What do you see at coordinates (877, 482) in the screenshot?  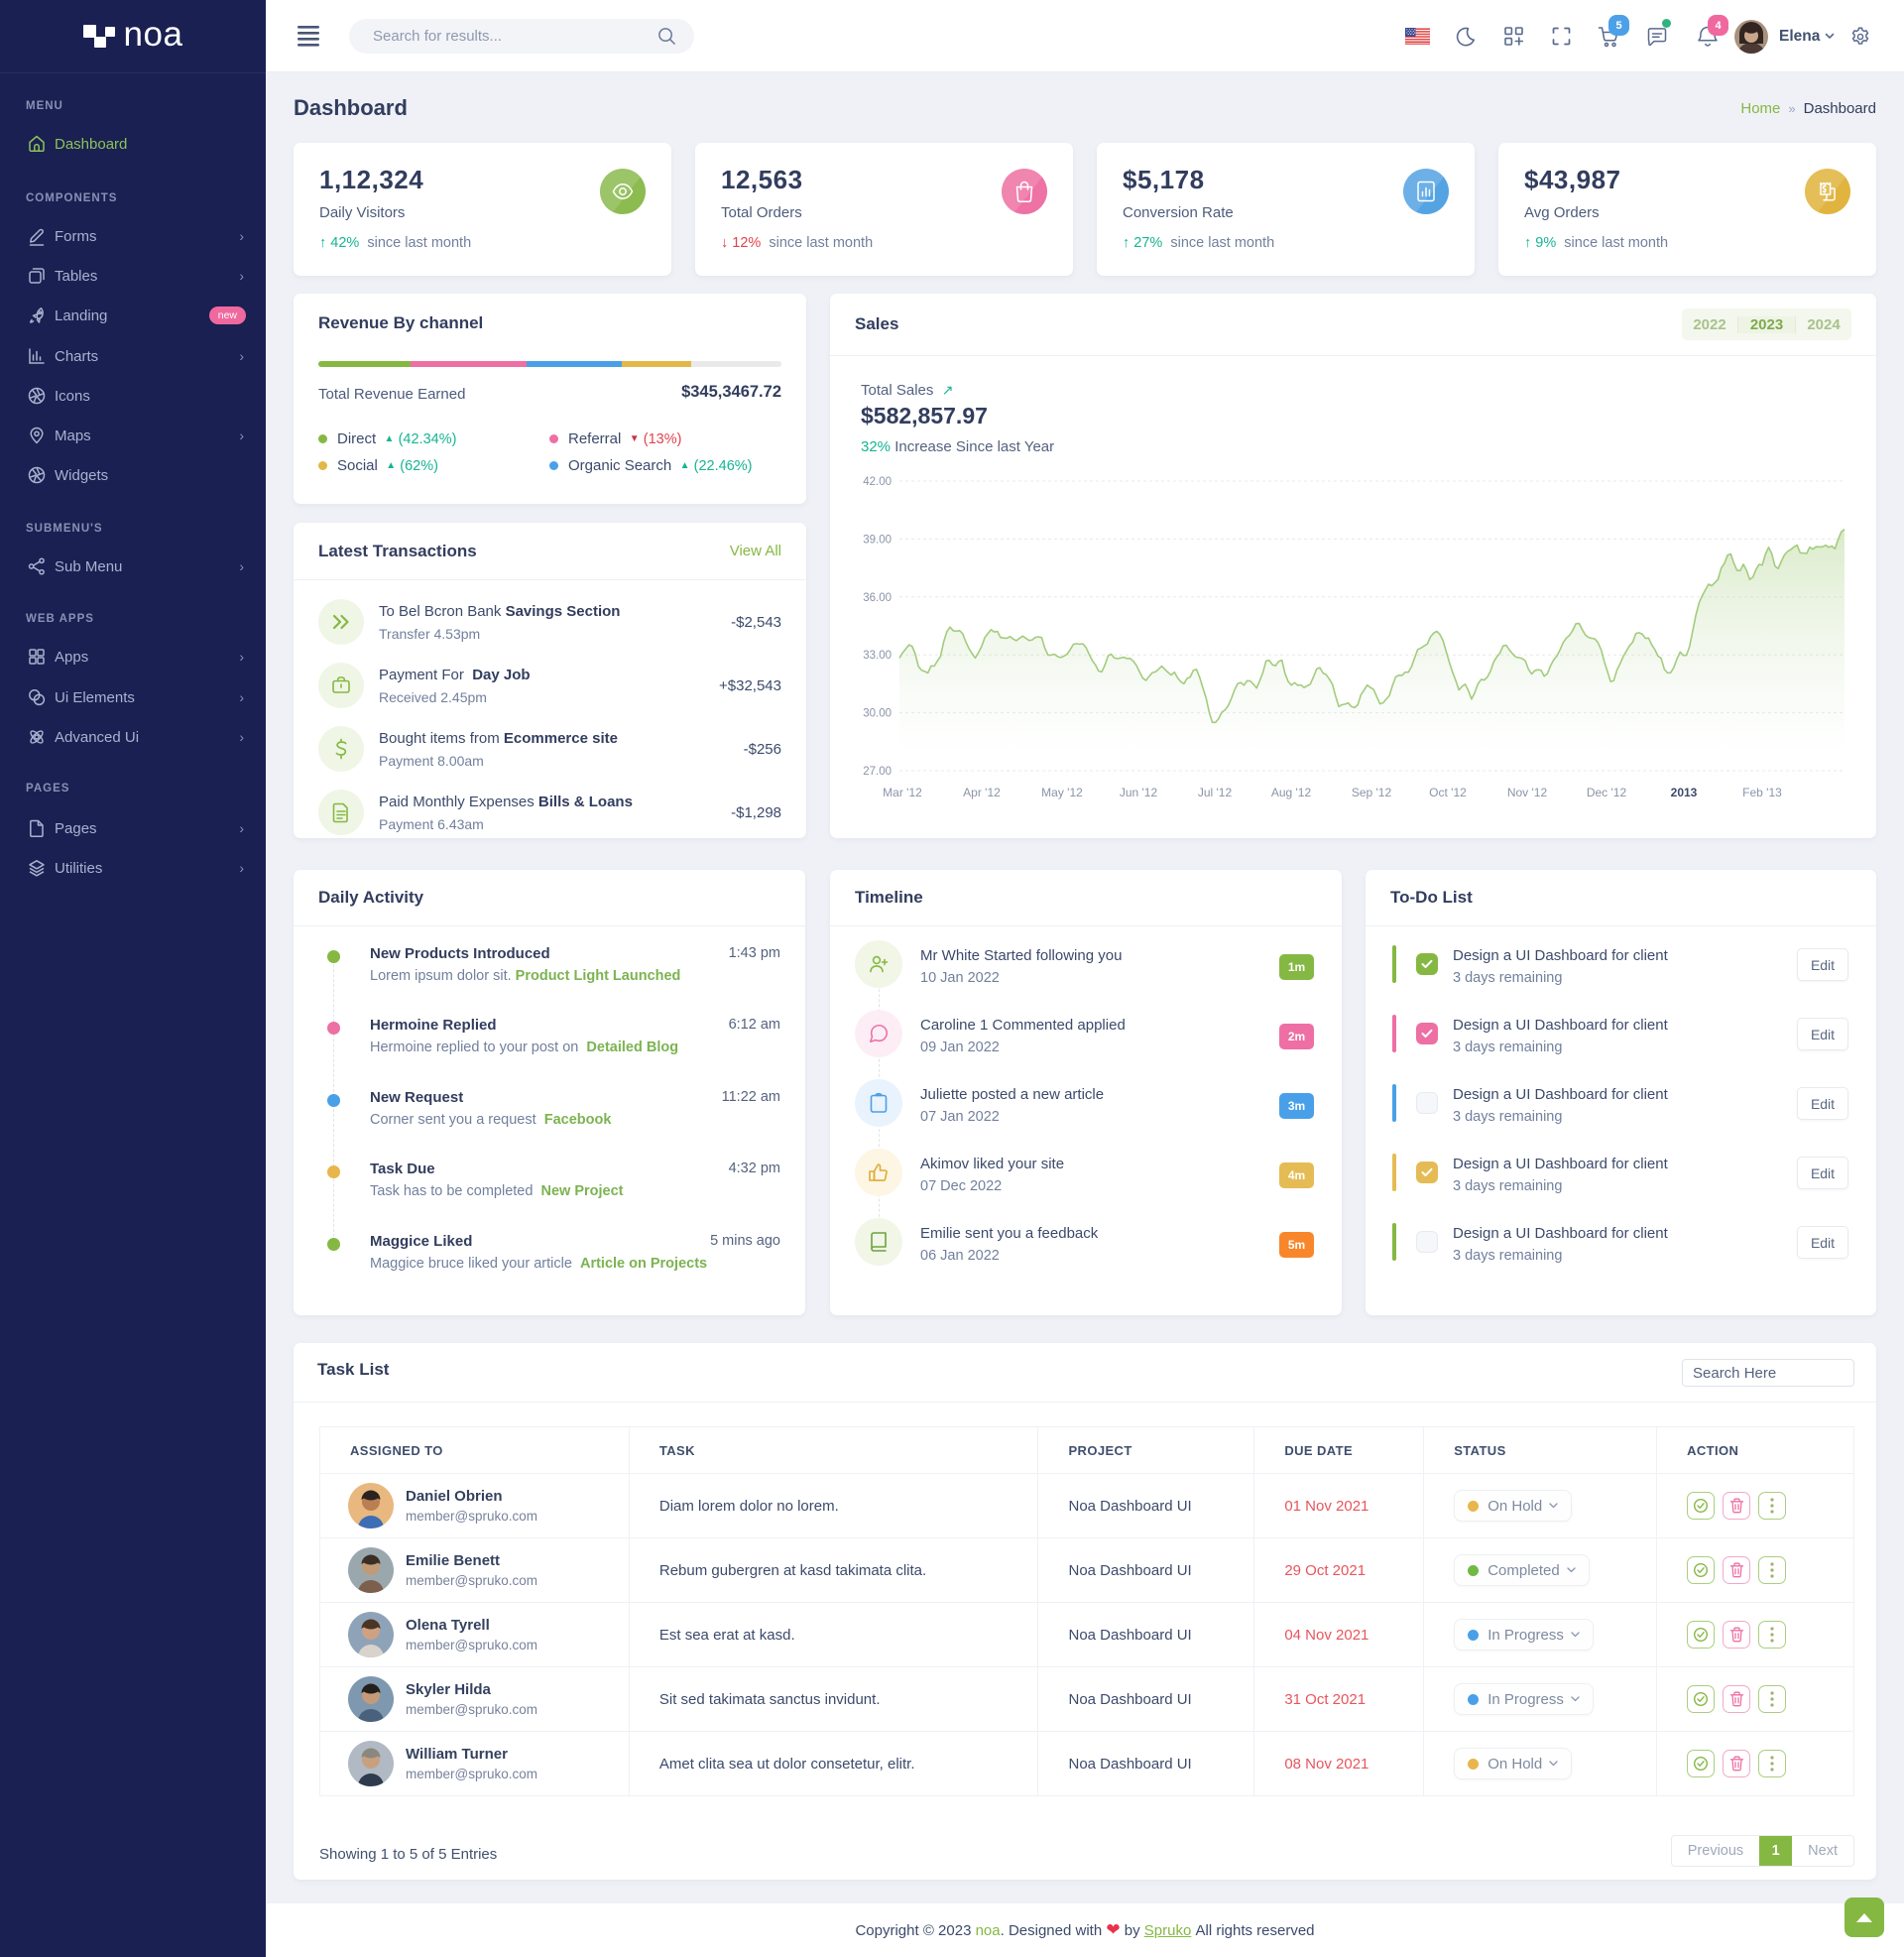 I see `svg-text: 42.00` at bounding box center [877, 482].